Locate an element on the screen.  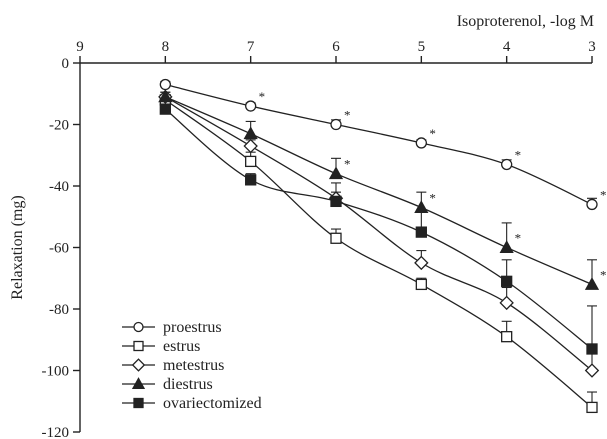
x-tick-label: 5 is located at coordinates (422, 47).